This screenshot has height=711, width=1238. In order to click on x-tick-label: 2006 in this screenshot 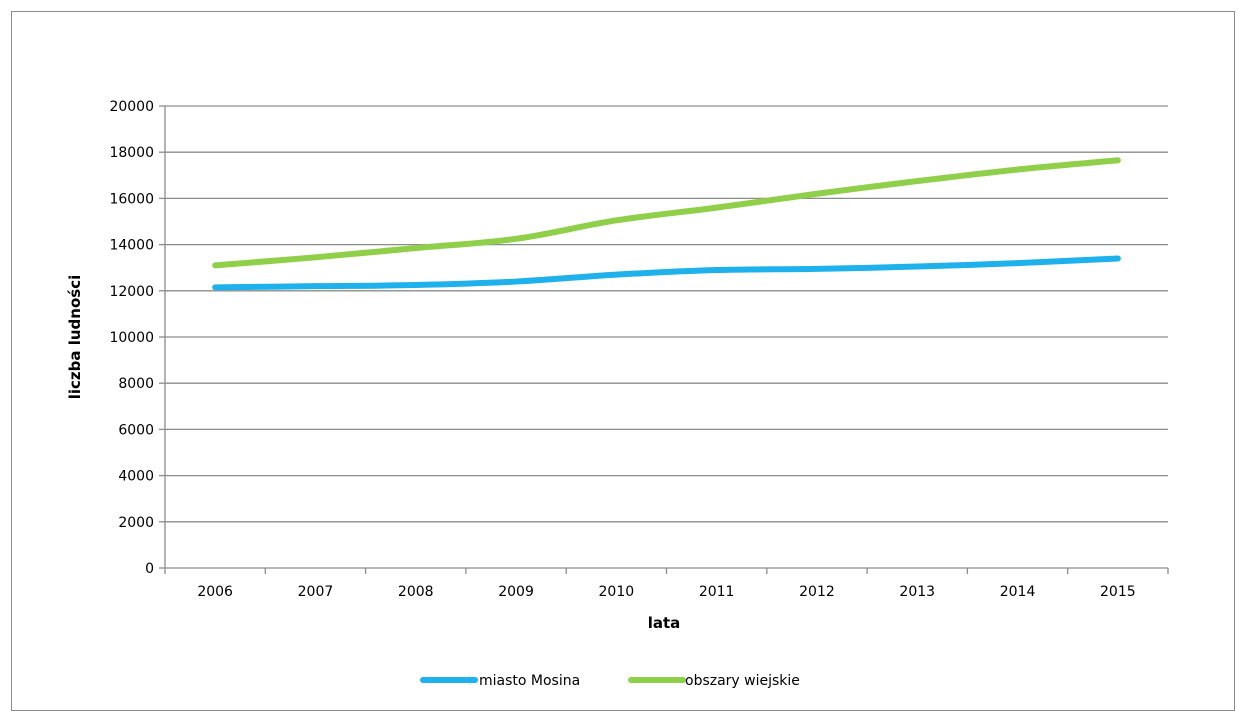, I will do `click(215, 592)`.